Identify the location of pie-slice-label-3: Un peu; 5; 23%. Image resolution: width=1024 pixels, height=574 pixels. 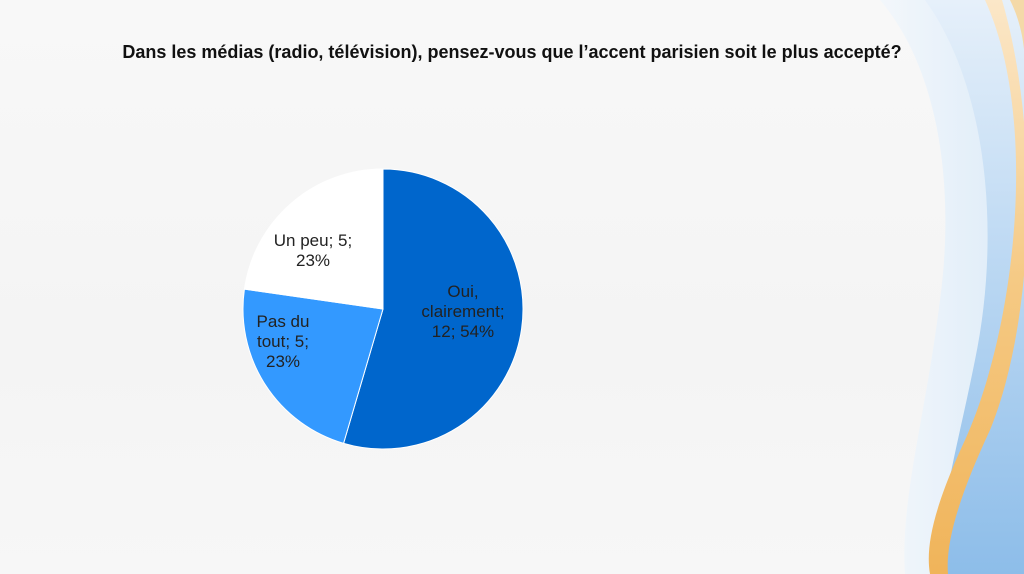
(313, 250).